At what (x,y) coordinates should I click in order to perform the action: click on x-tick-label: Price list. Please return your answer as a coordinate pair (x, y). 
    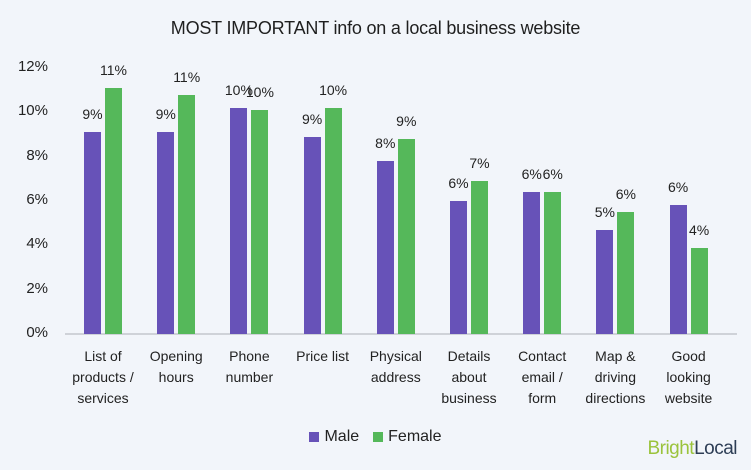
    Looking at the image, I should click on (323, 356).